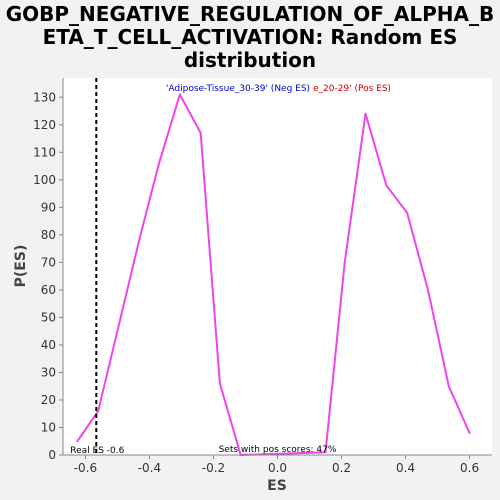 Image resolution: width=500 pixels, height=500 pixels. I want to click on y-tick-label: 130, so click(44, 97).